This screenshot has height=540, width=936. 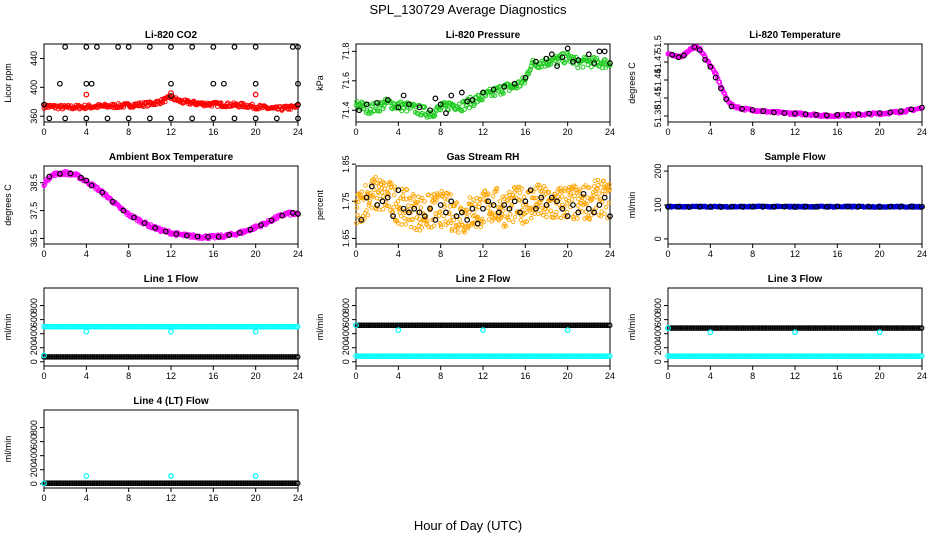 What do you see at coordinates (568, 376) in the screenshot?
I see `x-tick-label: 20` at bounding box center [568, 376].